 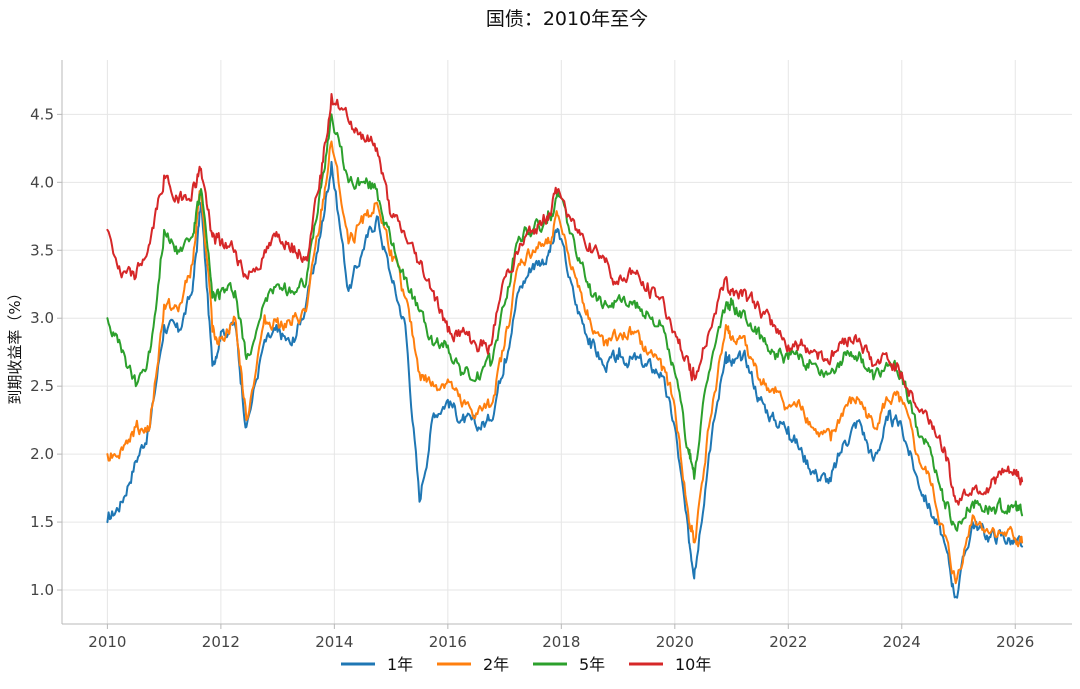 I want to click on x-tick-label: 2012, so click(x=221, y=642).